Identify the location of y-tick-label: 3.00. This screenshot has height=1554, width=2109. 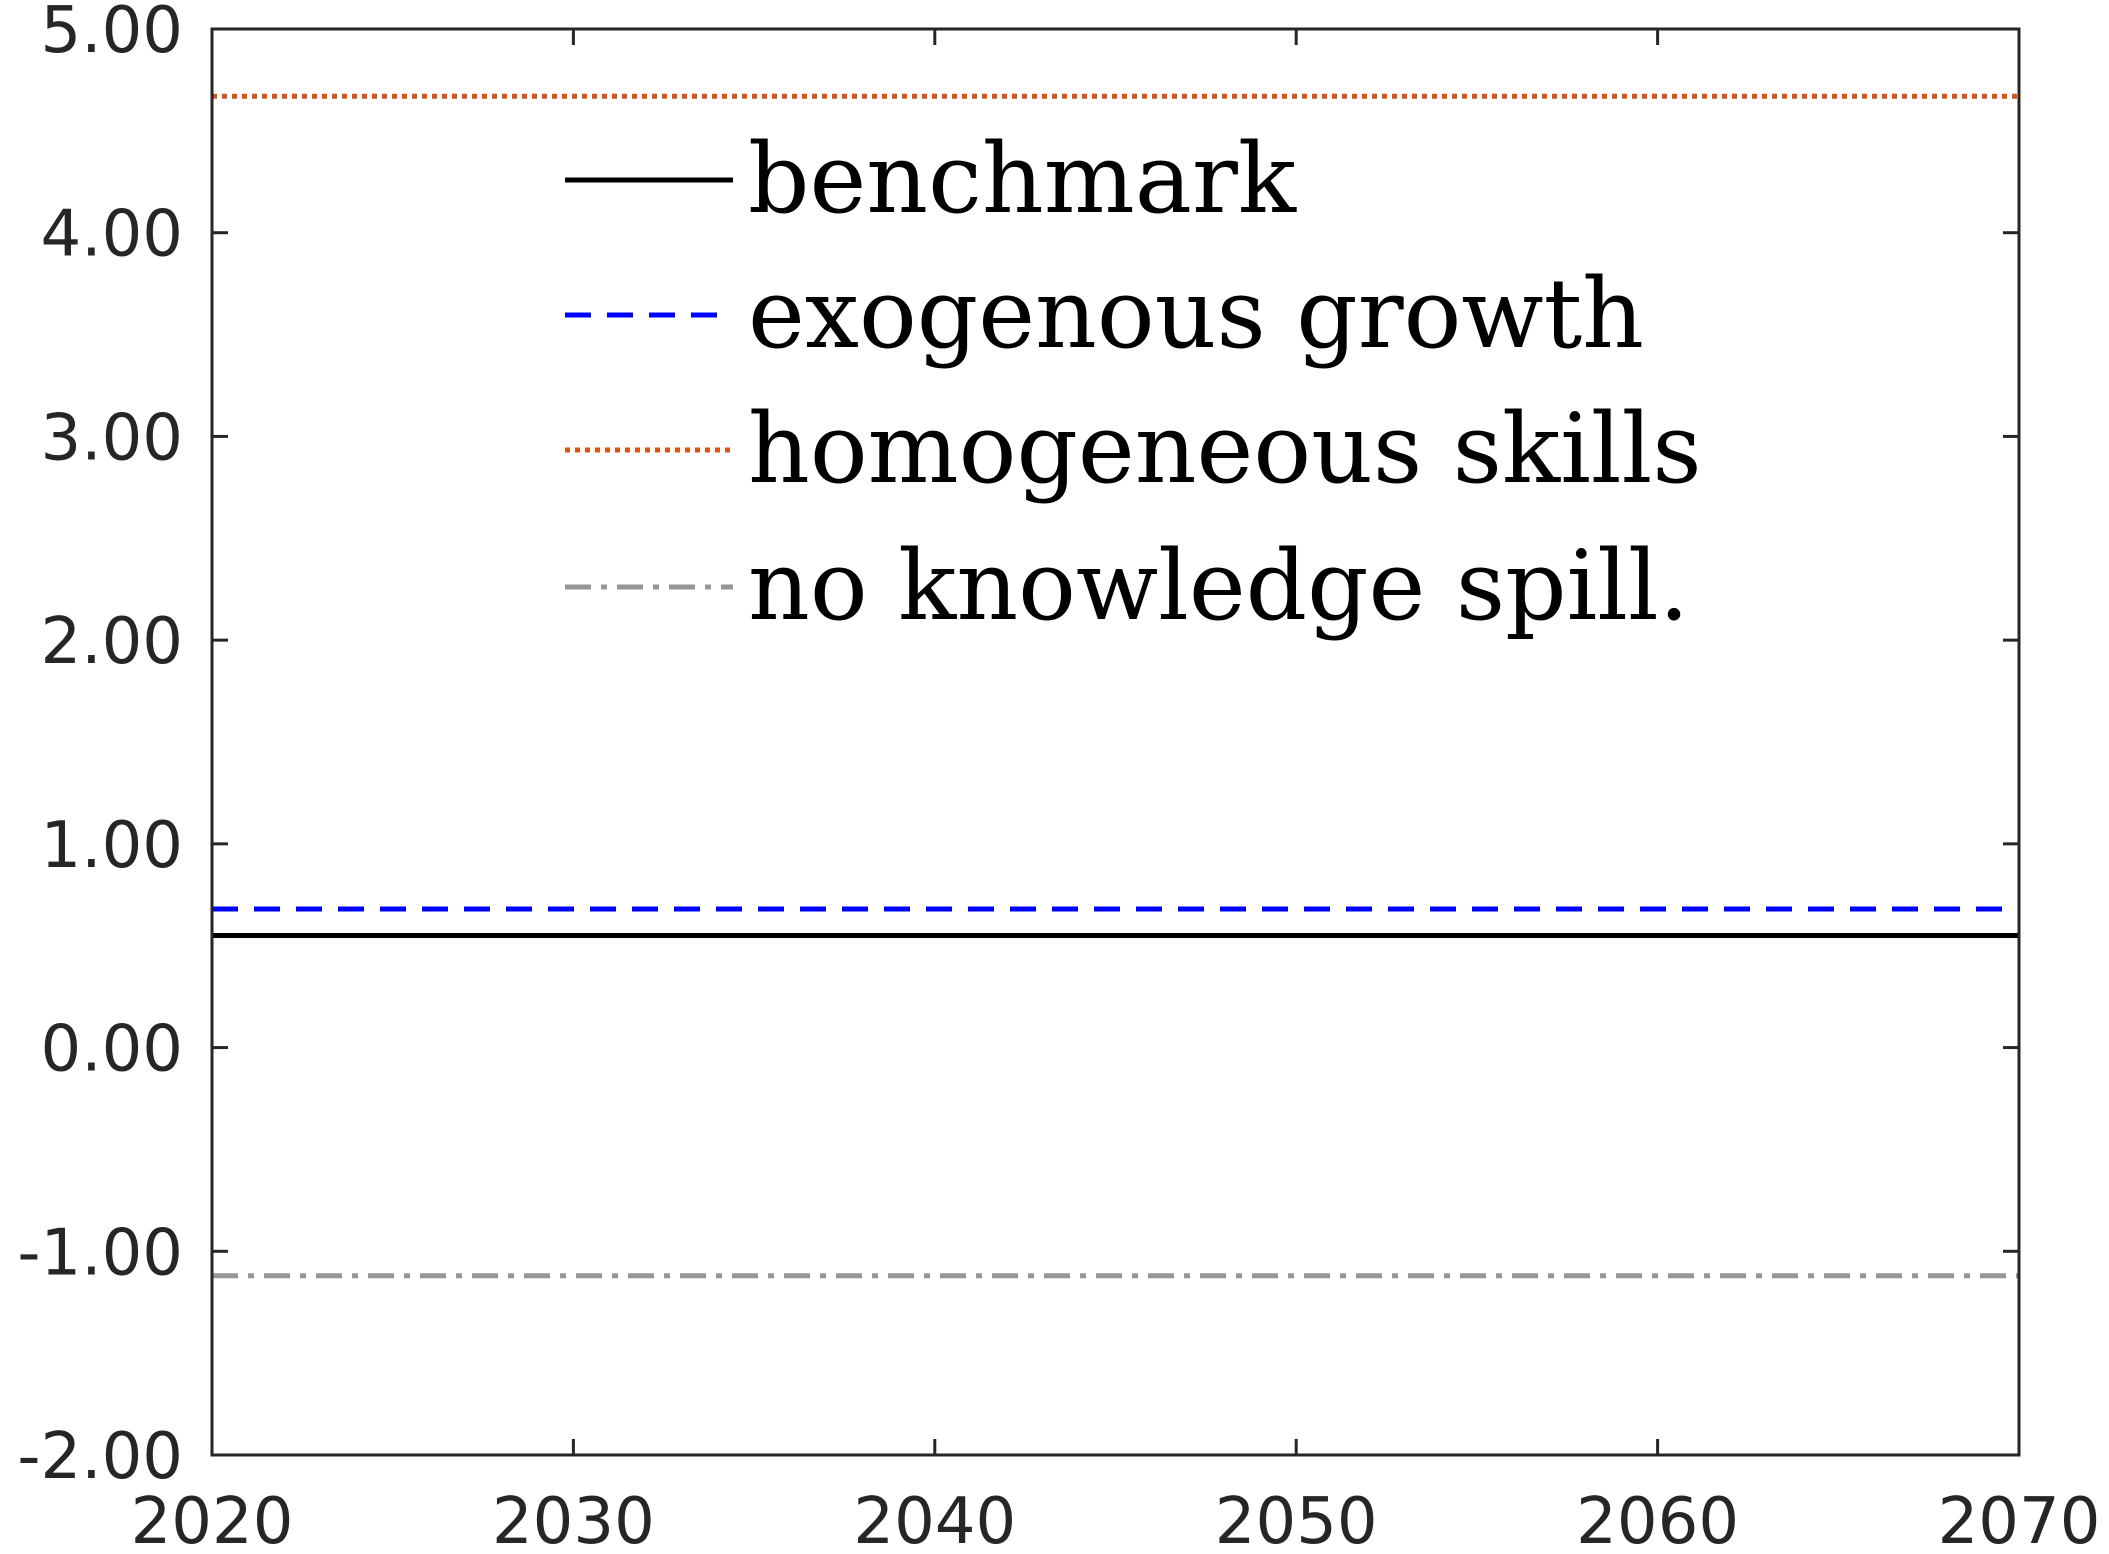
(112, 438).